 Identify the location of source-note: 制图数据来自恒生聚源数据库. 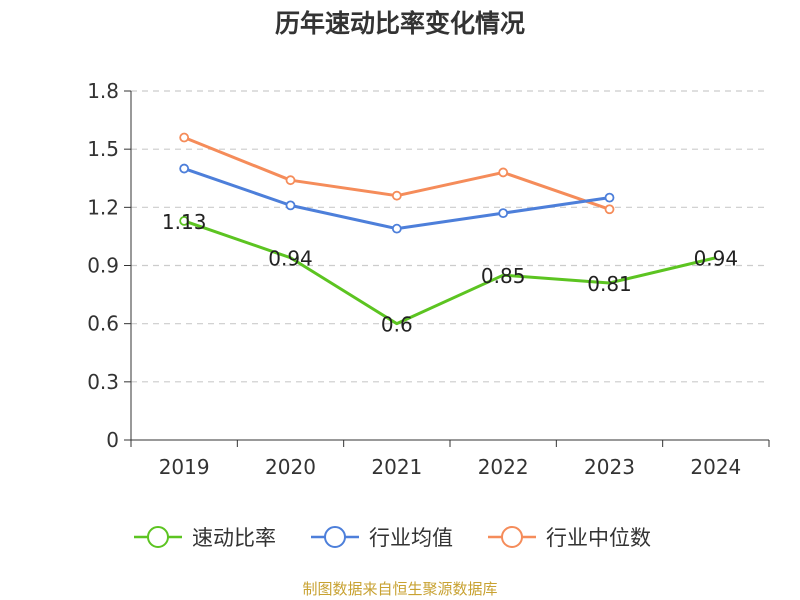
(400, 589).